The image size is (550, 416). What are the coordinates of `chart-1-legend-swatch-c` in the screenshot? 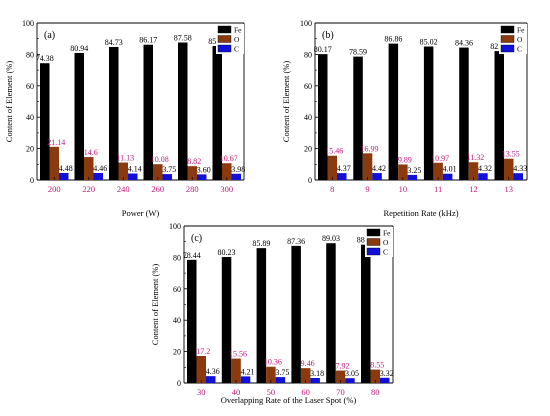 It's located at (224, 48).